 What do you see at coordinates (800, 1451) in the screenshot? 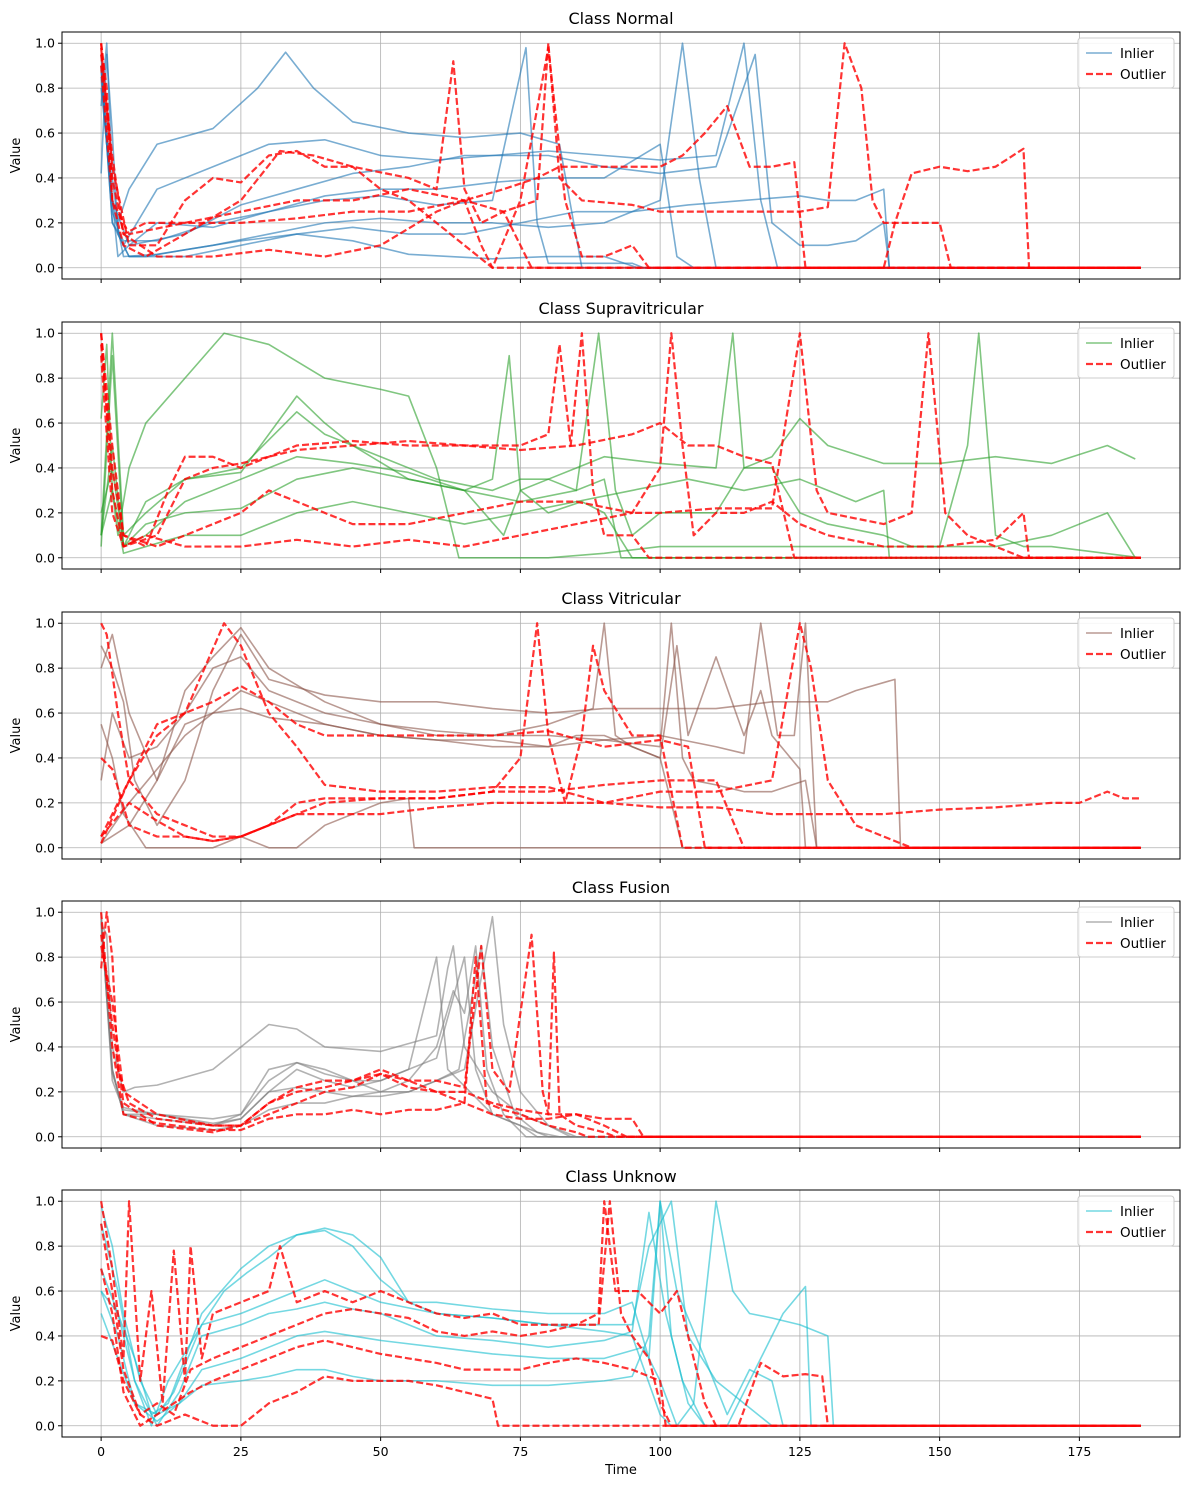
I see `x-tick-label: 125` at bounding box center [800, 1451].